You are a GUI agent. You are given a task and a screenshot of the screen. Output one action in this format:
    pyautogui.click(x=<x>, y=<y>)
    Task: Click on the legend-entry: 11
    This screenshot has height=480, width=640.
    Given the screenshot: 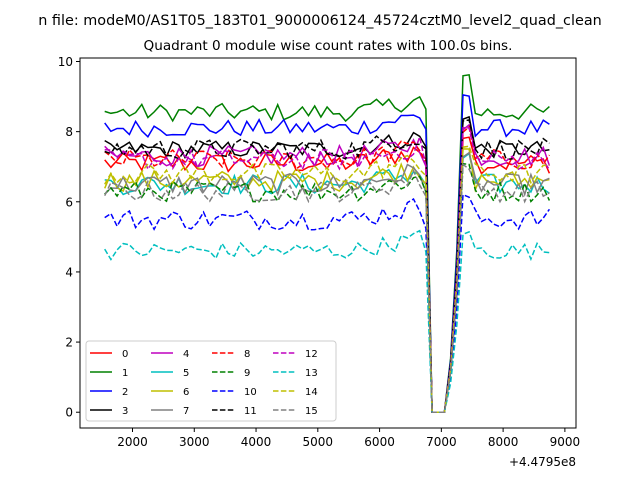 What is the action you would take?
    pyautogui.click(x=250, y=411)
    